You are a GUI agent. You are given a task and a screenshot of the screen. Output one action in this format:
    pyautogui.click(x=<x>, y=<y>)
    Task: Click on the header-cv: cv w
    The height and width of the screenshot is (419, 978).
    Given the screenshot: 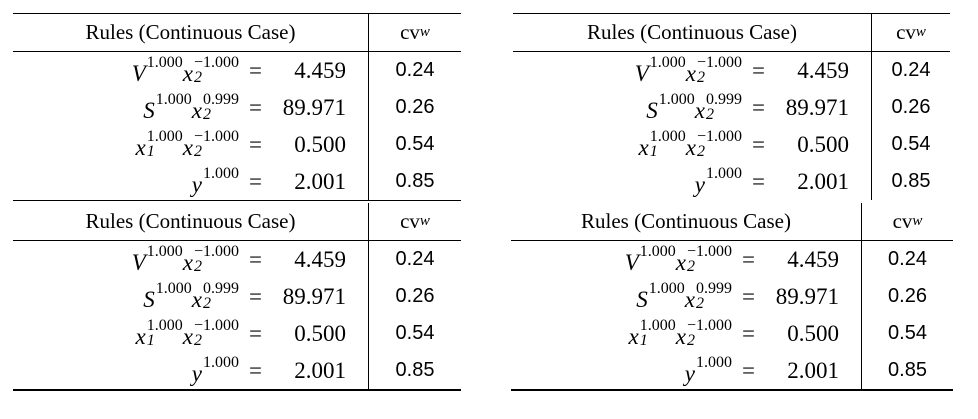 What is the action you would take?
    pyautogui.click(x=415, y=32)
    